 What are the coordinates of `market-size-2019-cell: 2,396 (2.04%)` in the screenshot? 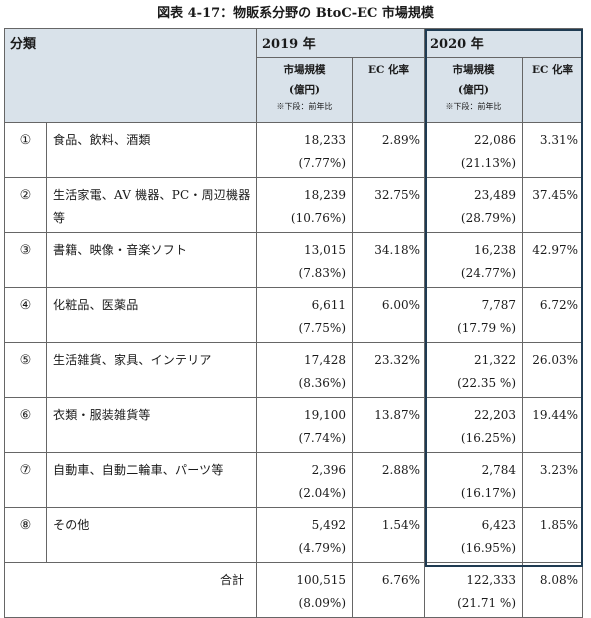 It's located at (305, 480).